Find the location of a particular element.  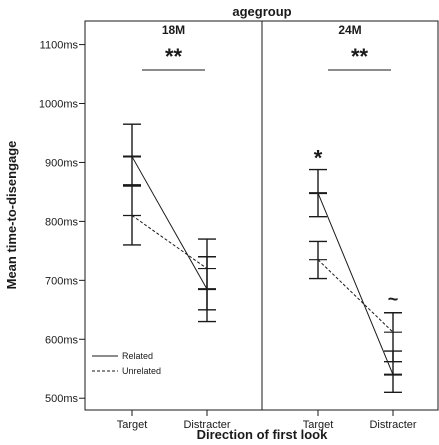

y-tick-label: 500ms is located at coordinates (62, 399).